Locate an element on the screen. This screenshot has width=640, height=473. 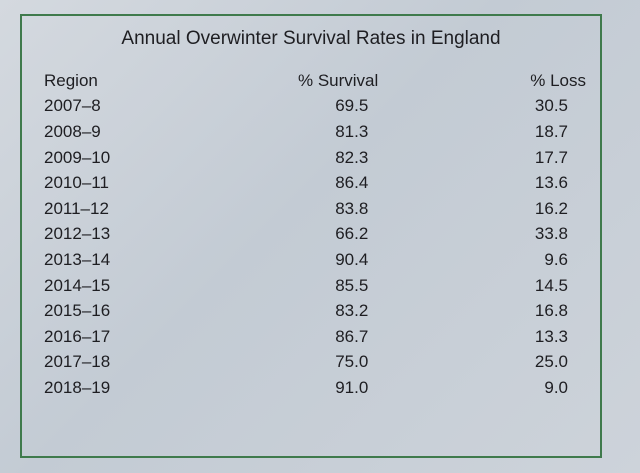
table-row: 2012–13 66.2 33.8 is located at coordinates (316, 235).